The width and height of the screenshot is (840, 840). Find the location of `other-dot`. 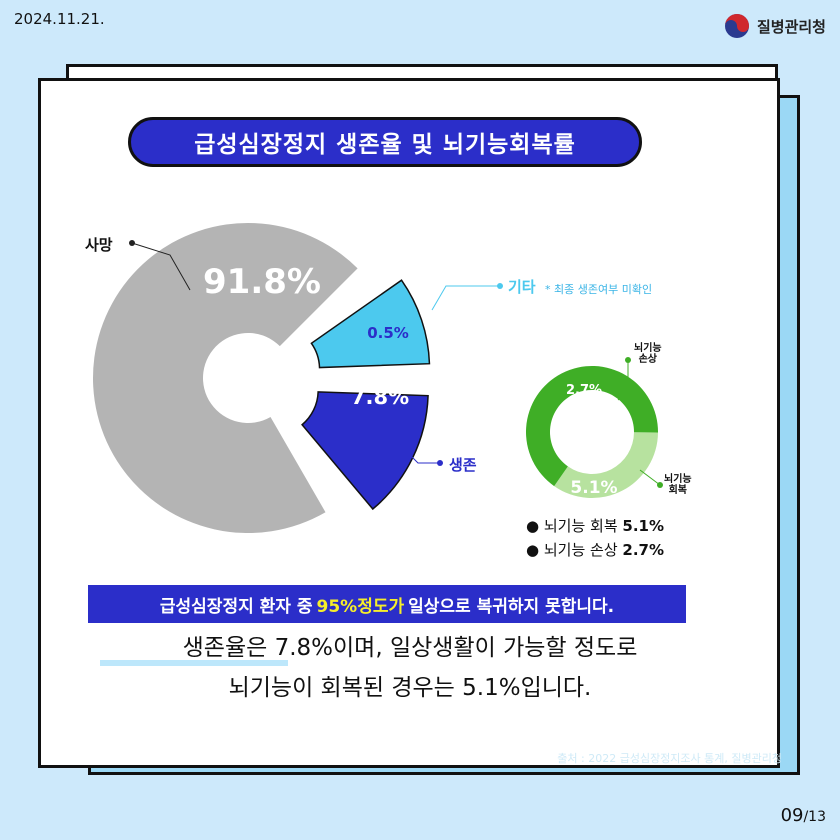

other-dot is located at coordinates (500, 286).